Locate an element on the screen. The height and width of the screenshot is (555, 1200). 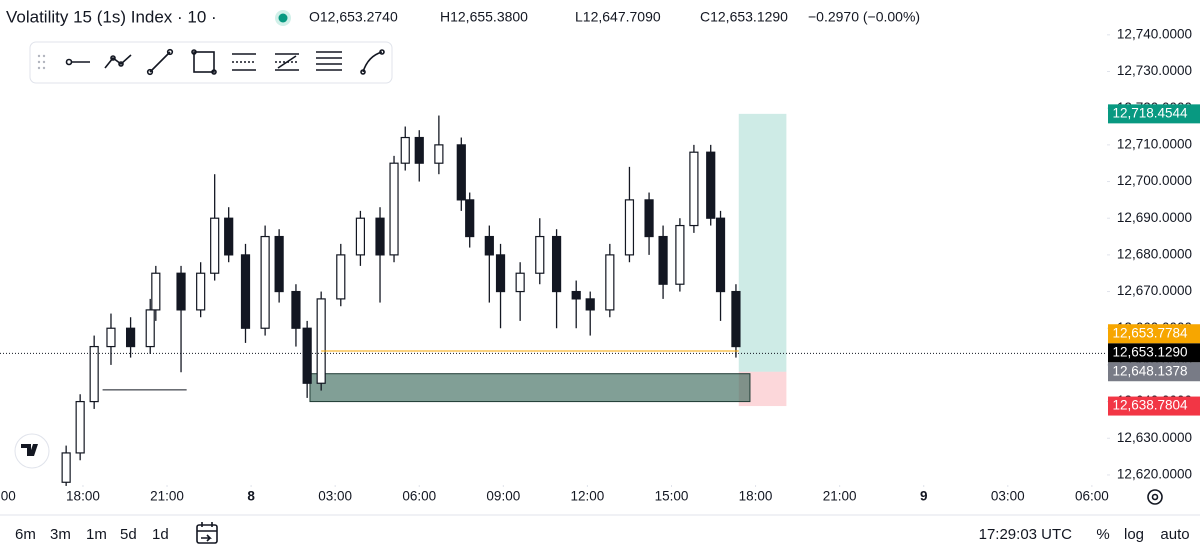
scale-option: log is located at coordinates (1134, 534).